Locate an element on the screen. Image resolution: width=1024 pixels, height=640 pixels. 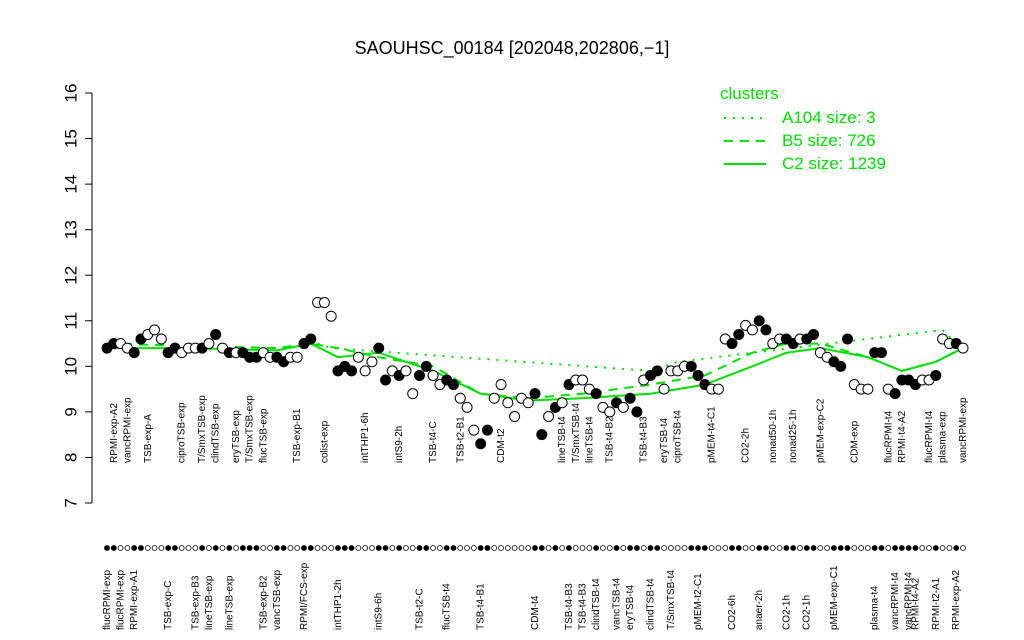
top-sample-label: CDM-t2 is located at coordinates (501, 445).